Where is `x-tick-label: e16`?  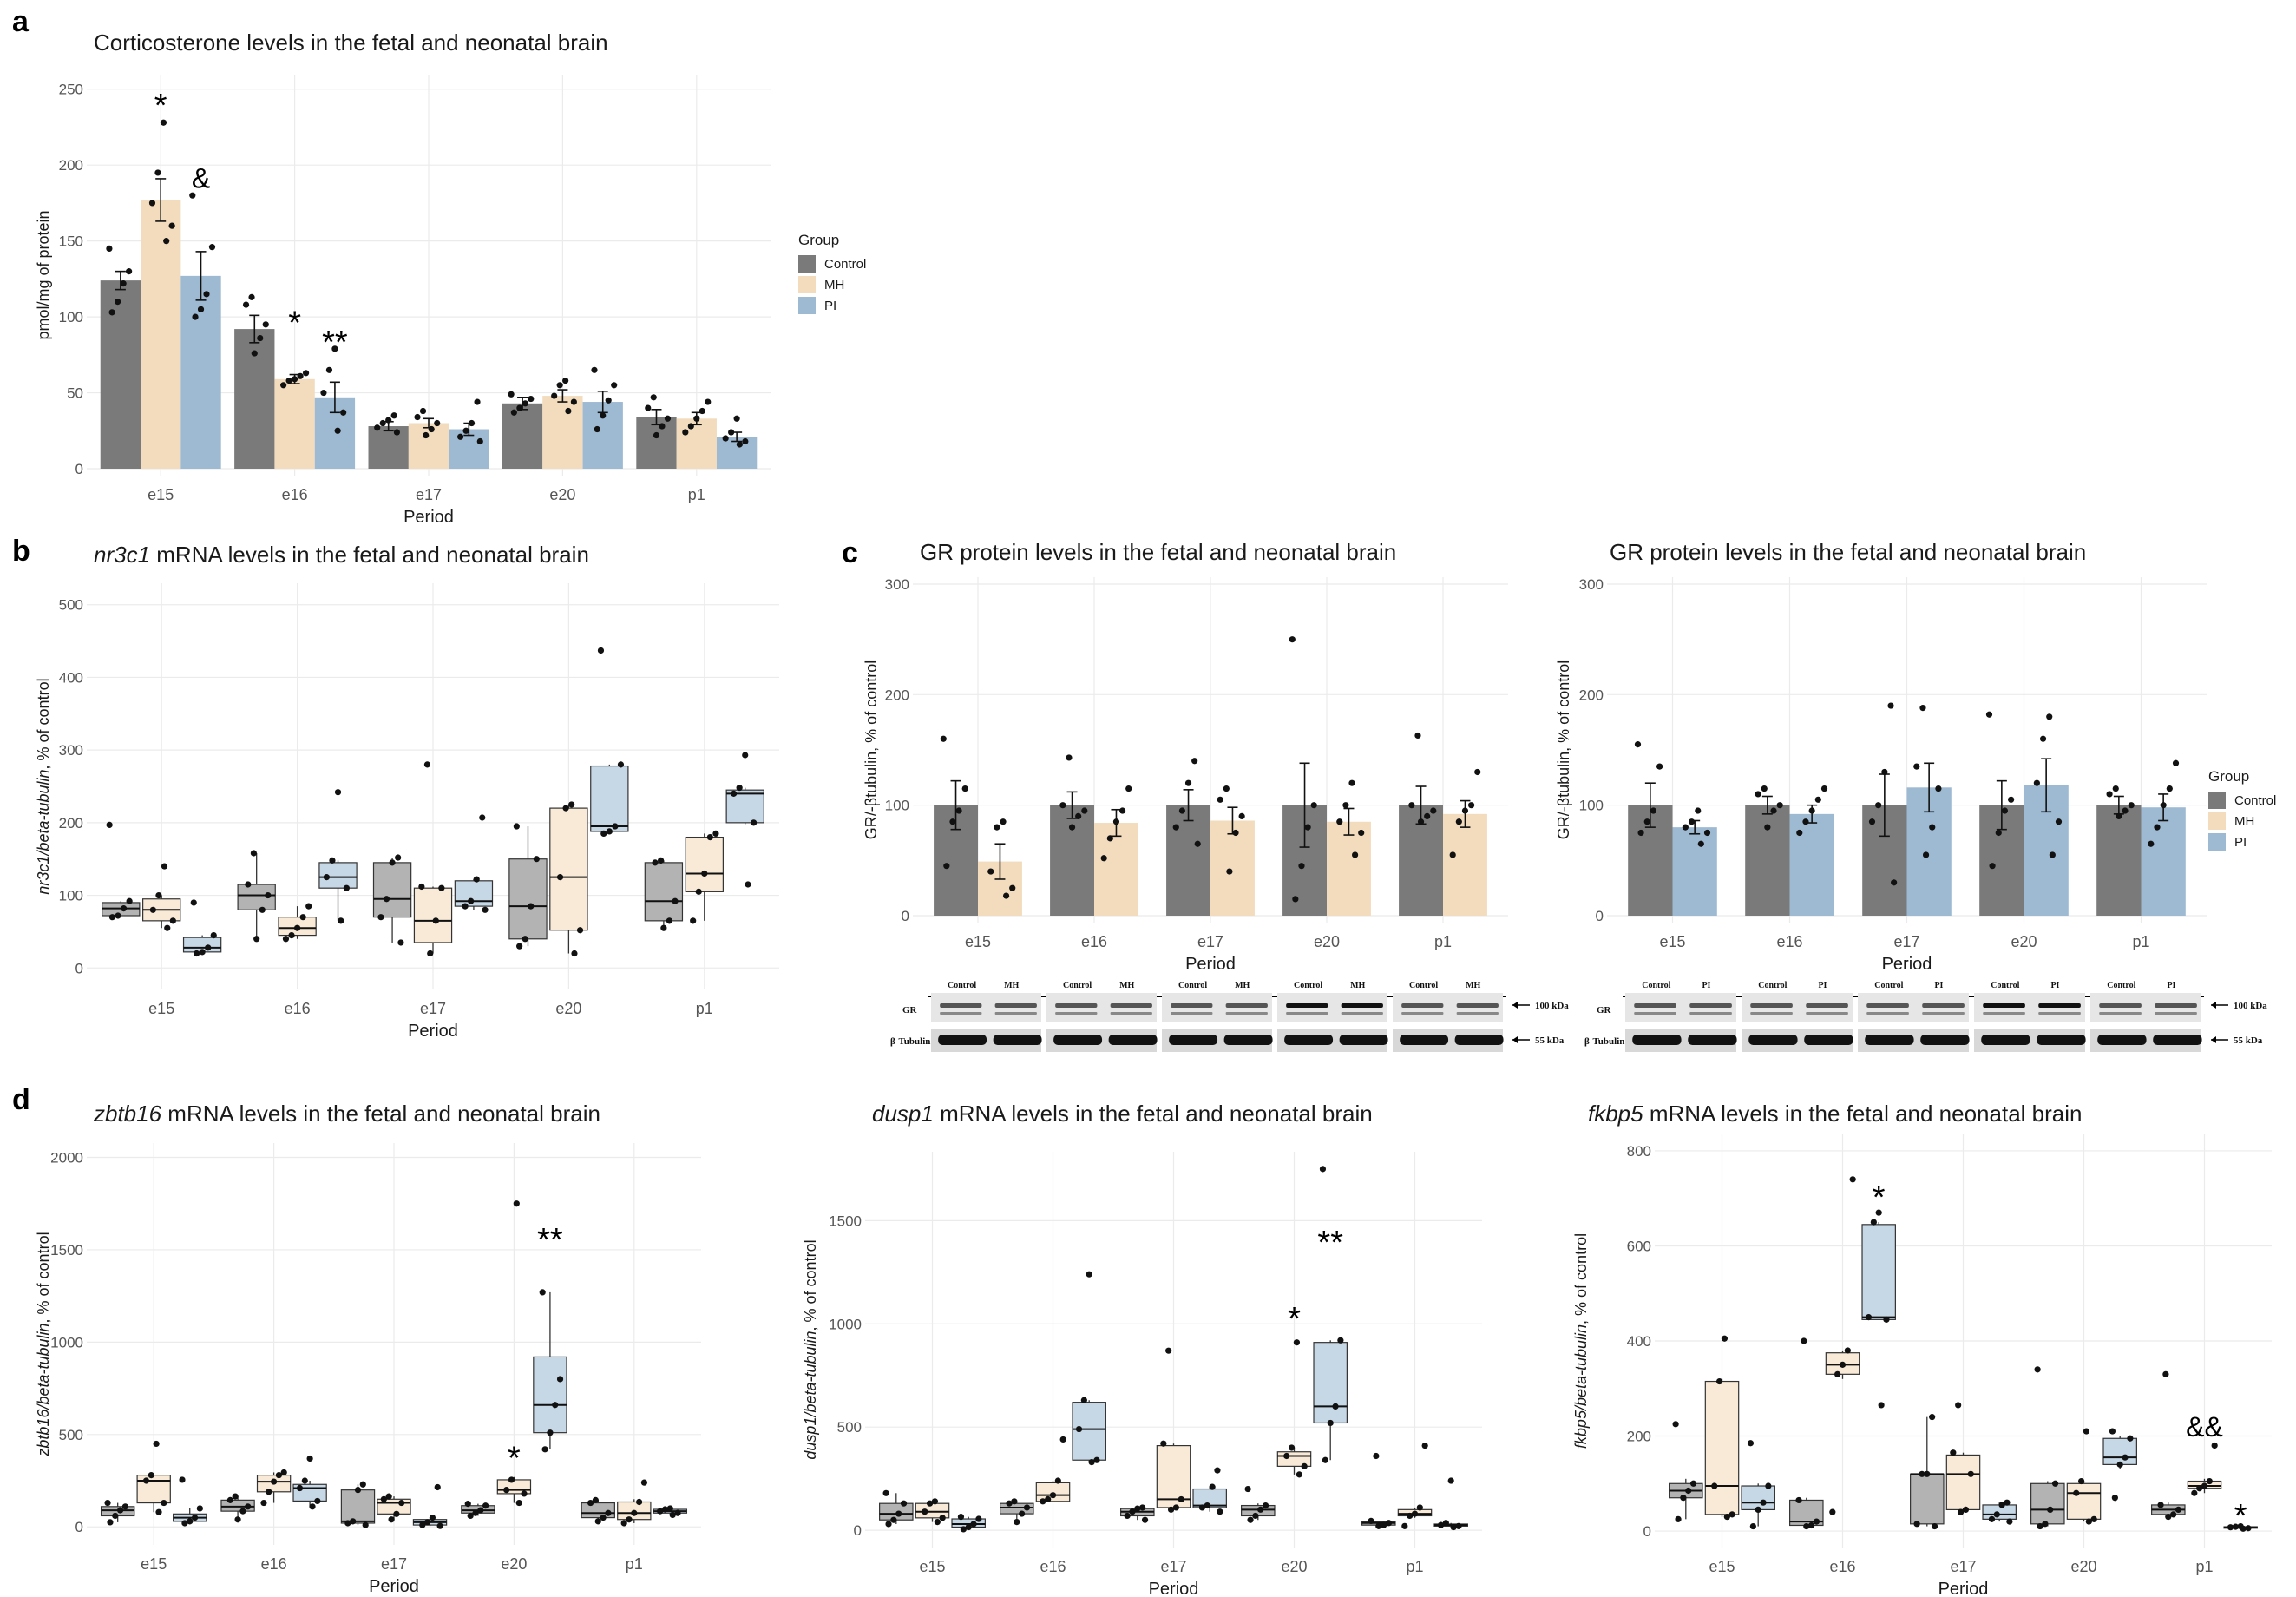 x-tick-label: e16 is located at coordinates (295, 494).